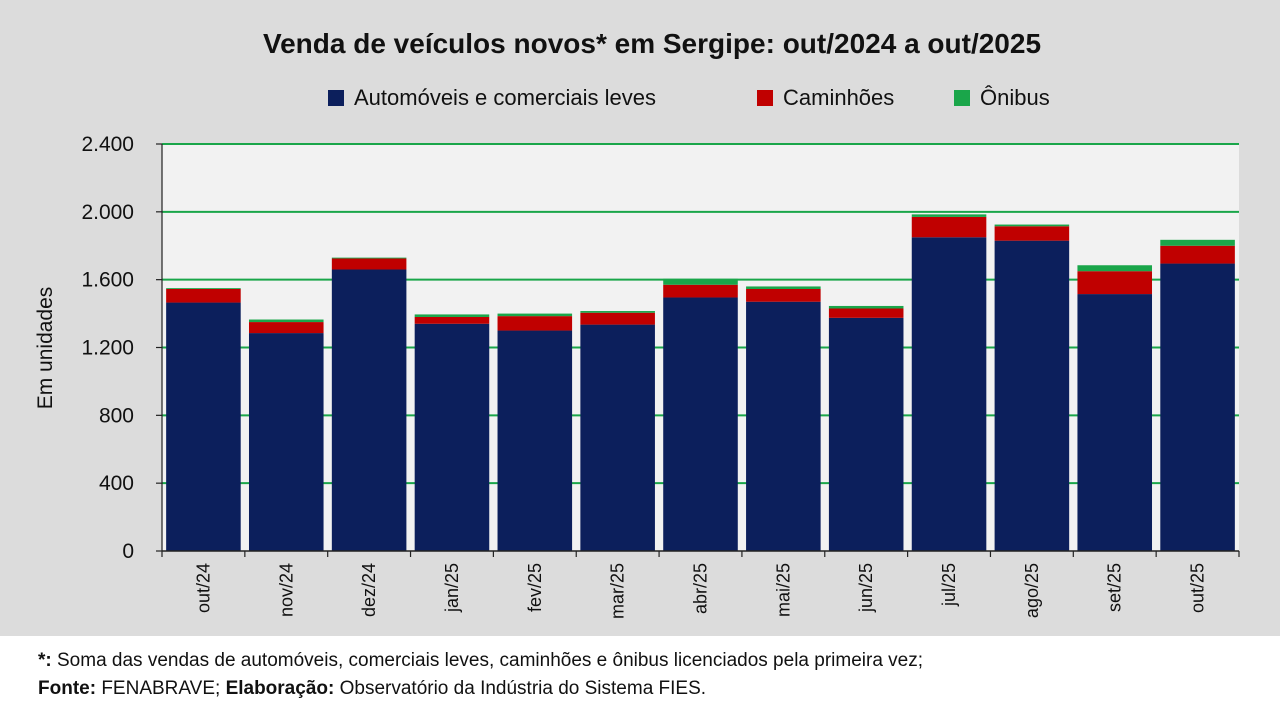  Describe the element at coordinates (1032, 590) in the screenshot. I see `x-tick-label: ago/25` at that location.